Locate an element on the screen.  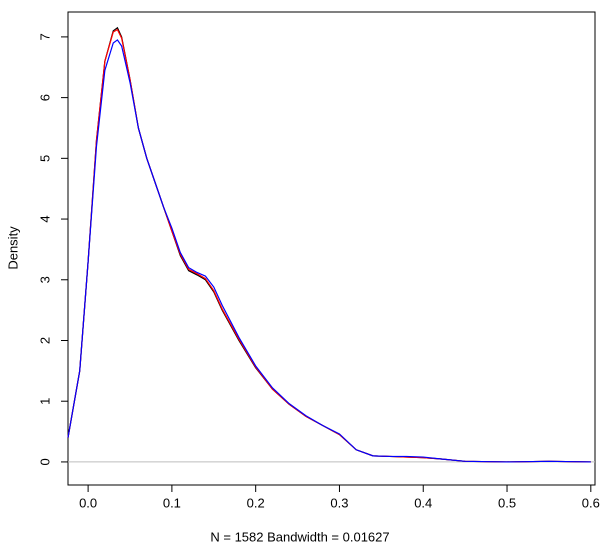
y-tick-label: 2 is located at coordinates (44, 340).